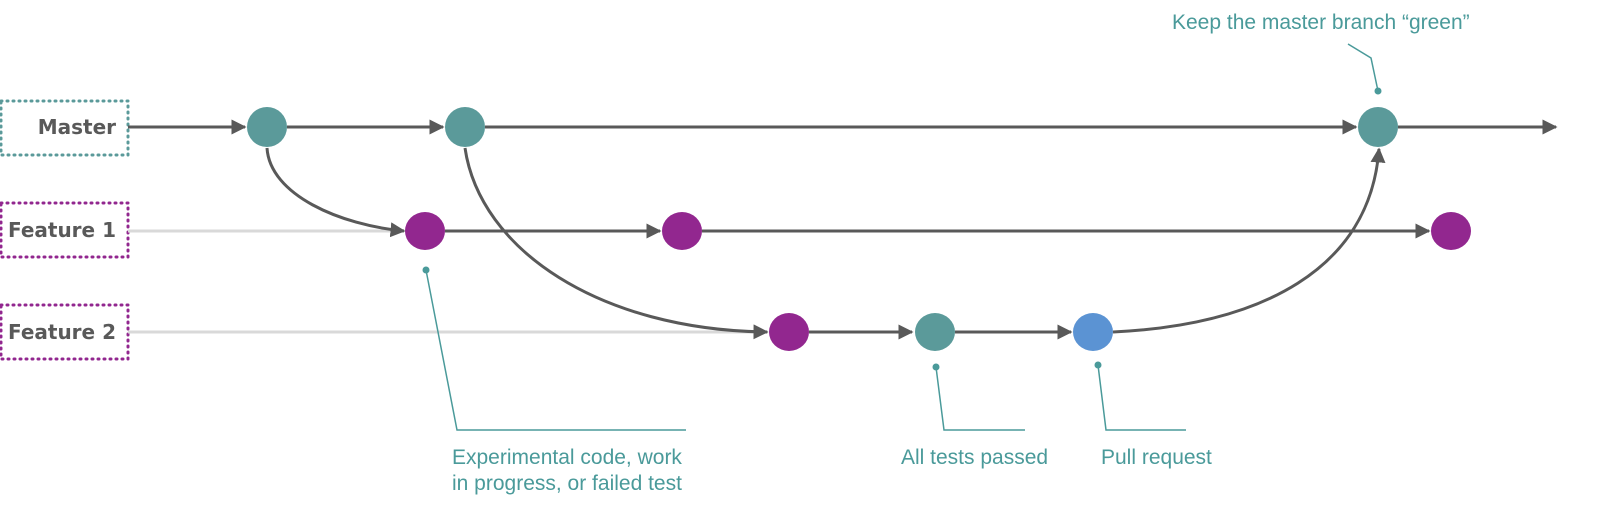 The image size is (1614, 525). I want to click on feature2-commit-passed, so click(935, 332).